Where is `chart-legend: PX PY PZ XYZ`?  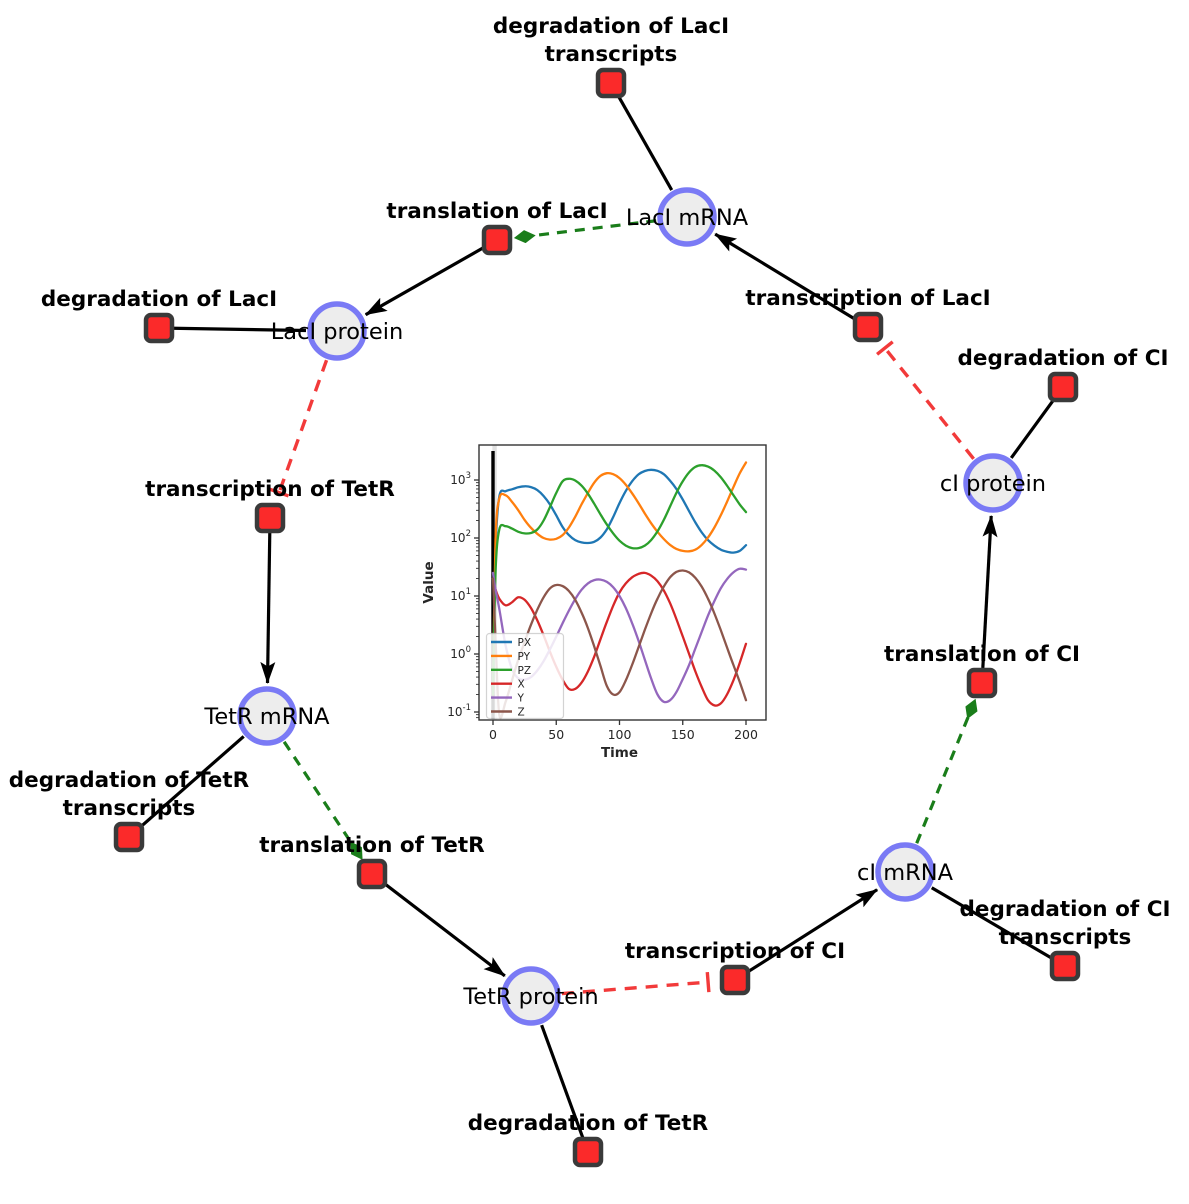 chart-legend: PX PY PZ XYZ is located at coordinates (525, 676).